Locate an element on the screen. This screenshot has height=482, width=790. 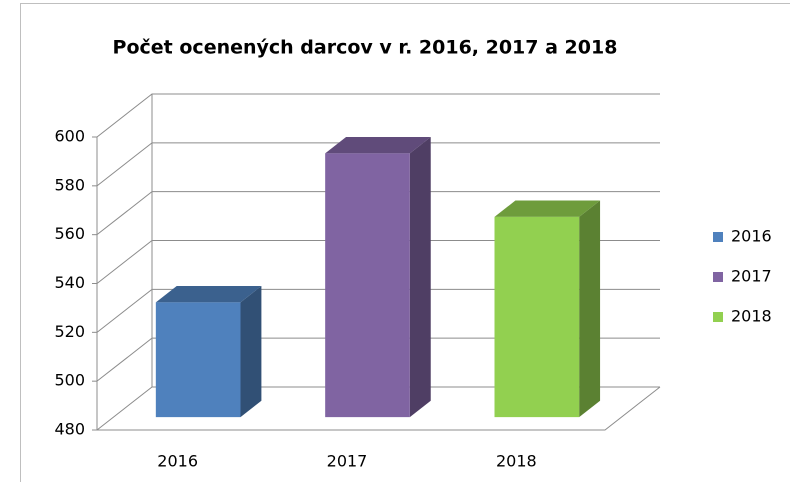
y-tick-label: 600 is located at coordinates (69, 136).